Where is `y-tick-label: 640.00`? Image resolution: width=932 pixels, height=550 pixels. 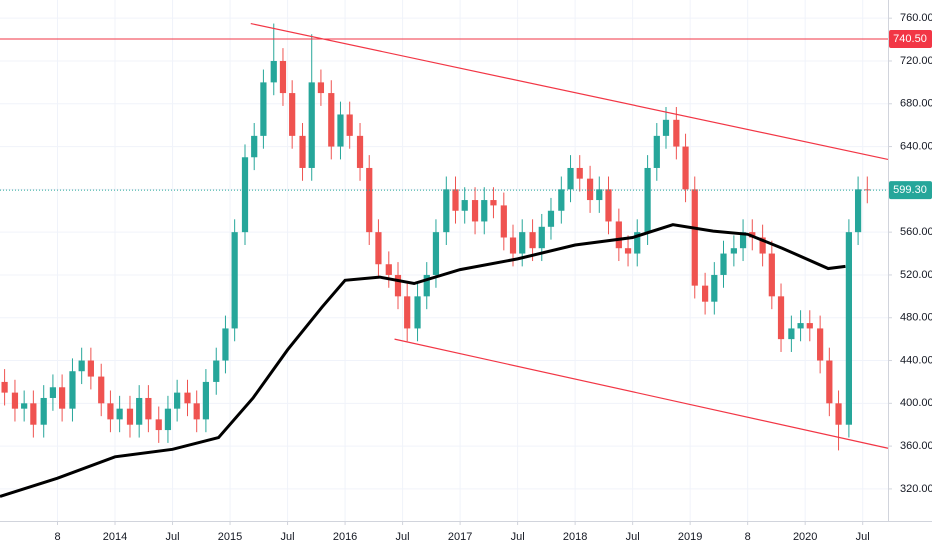
y-tick-label: 640.00 is located at coordinates (916, 146).